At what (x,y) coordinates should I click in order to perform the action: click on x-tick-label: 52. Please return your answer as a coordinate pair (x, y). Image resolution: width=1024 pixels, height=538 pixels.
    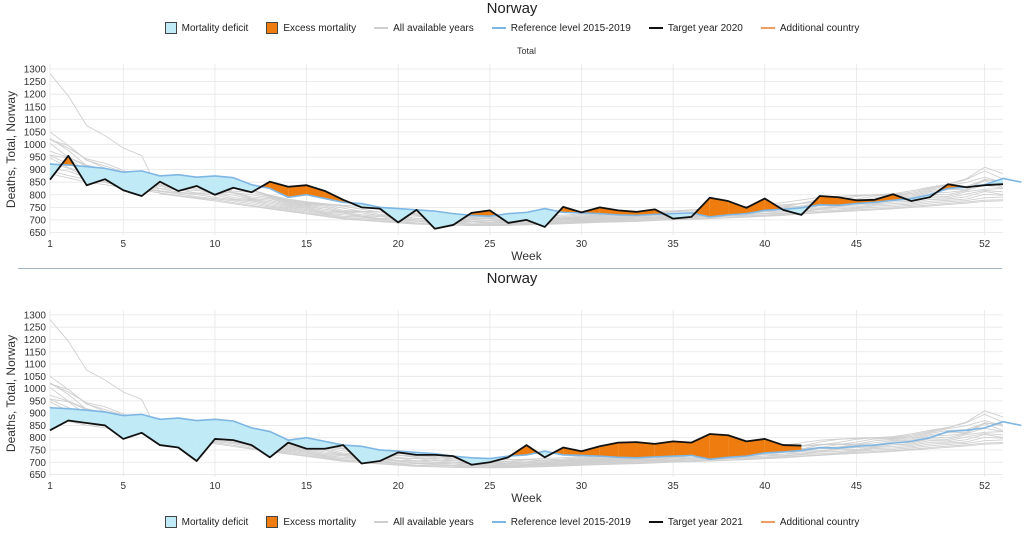
    Looking at the image, I should click on (985, 486).